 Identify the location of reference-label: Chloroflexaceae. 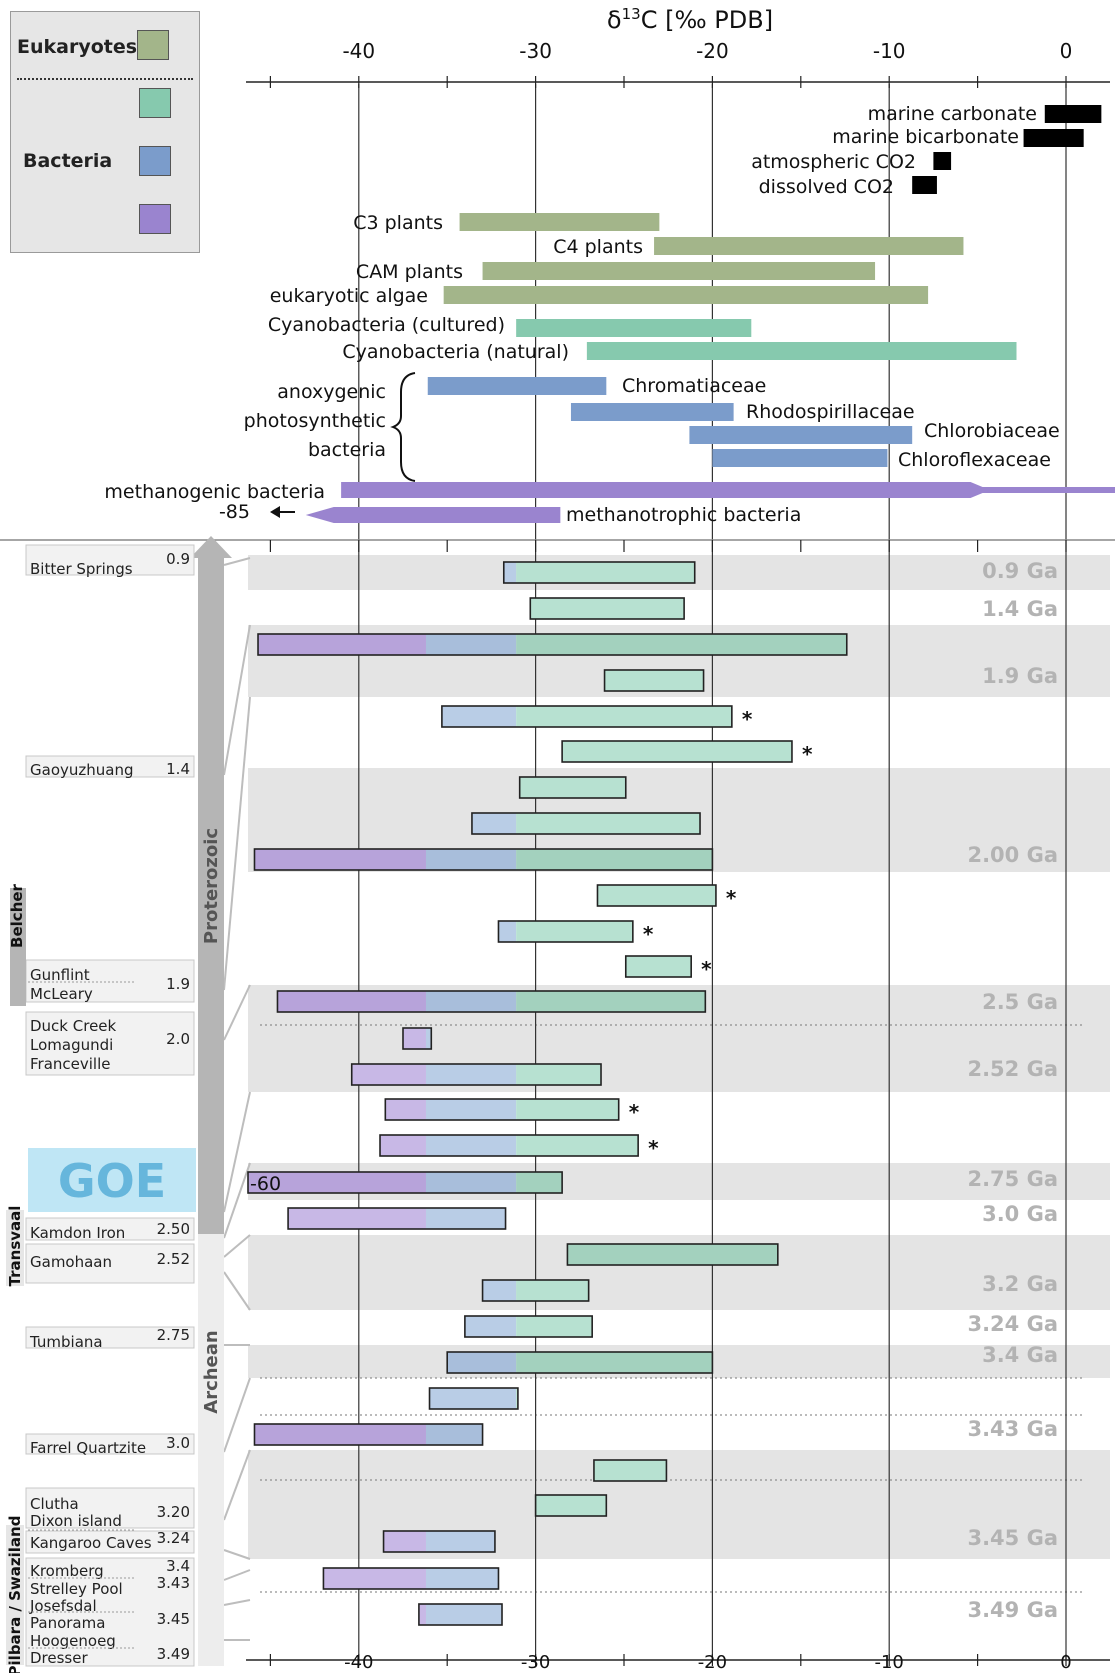
(974, 460).